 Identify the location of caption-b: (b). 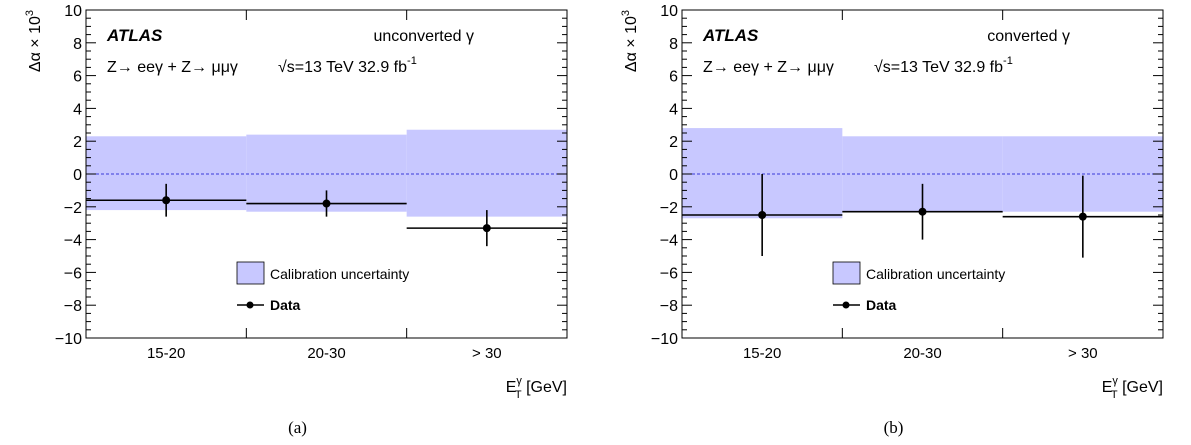
(893, 427).